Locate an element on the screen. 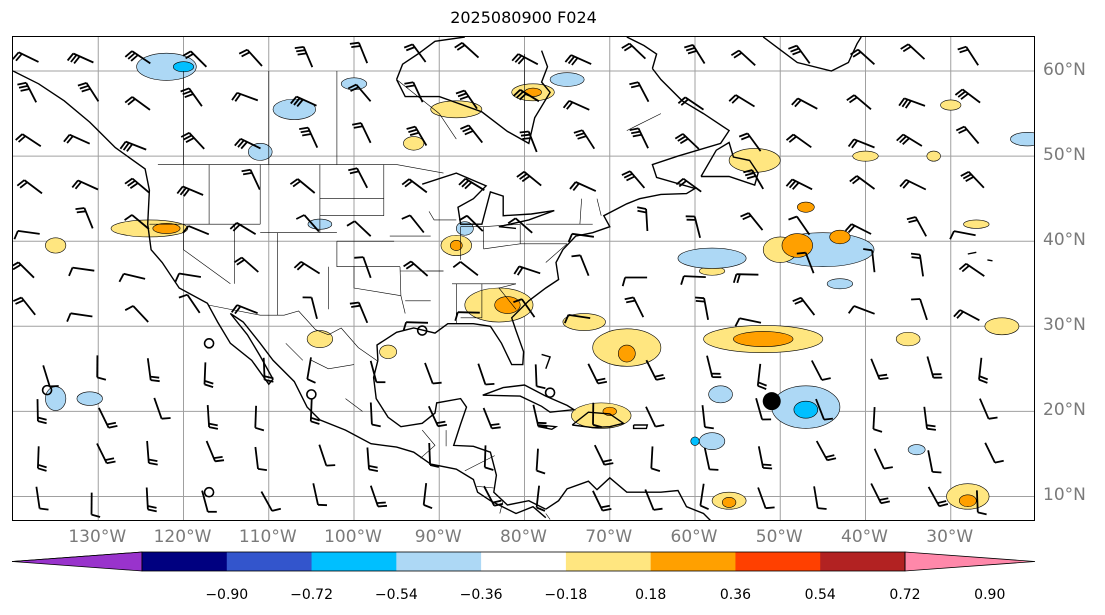 The image size is (1105, 615). colorbar-tick-label: −0.90 is located at coordinates (227, 595).